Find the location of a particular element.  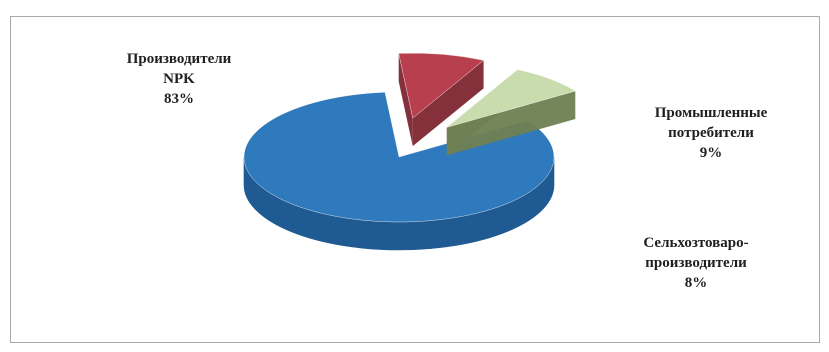

slice-label-3: Сельхозтоваро-производители 8% is located at coordinates (695, 263).